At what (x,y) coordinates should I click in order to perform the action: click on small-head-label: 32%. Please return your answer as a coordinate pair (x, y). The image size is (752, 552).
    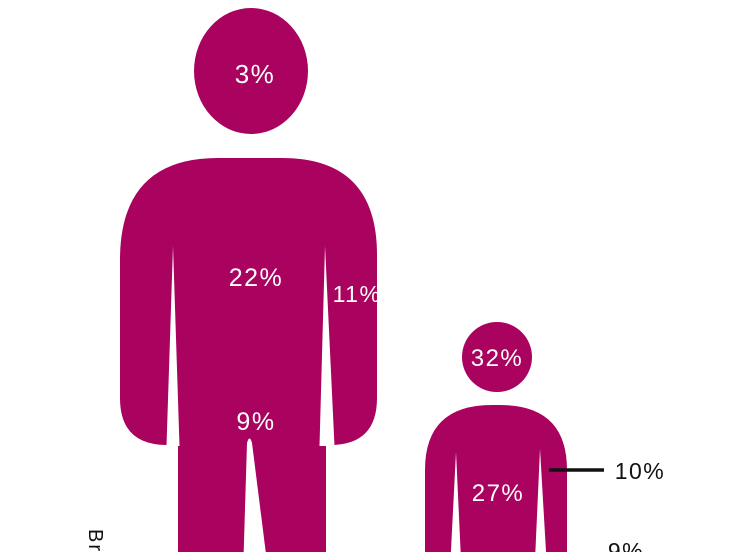
    Looking at the image, I should click on (497, 358).